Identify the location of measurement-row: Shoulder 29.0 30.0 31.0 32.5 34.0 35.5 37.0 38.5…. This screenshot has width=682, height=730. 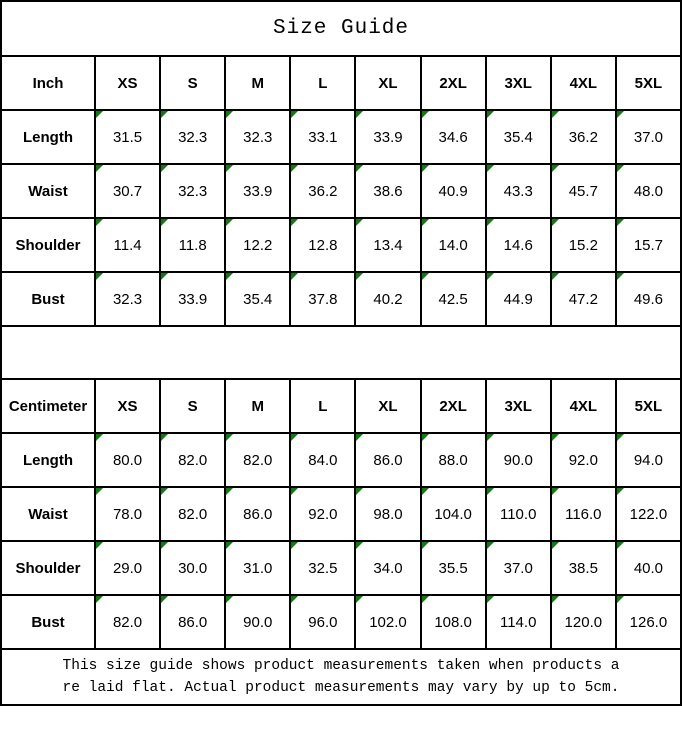
(341, 568).